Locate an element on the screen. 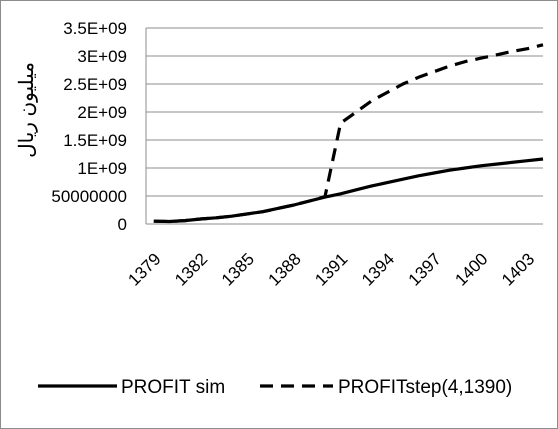  y-tick-label: 3E+09 is located at coordinates (102, 56).